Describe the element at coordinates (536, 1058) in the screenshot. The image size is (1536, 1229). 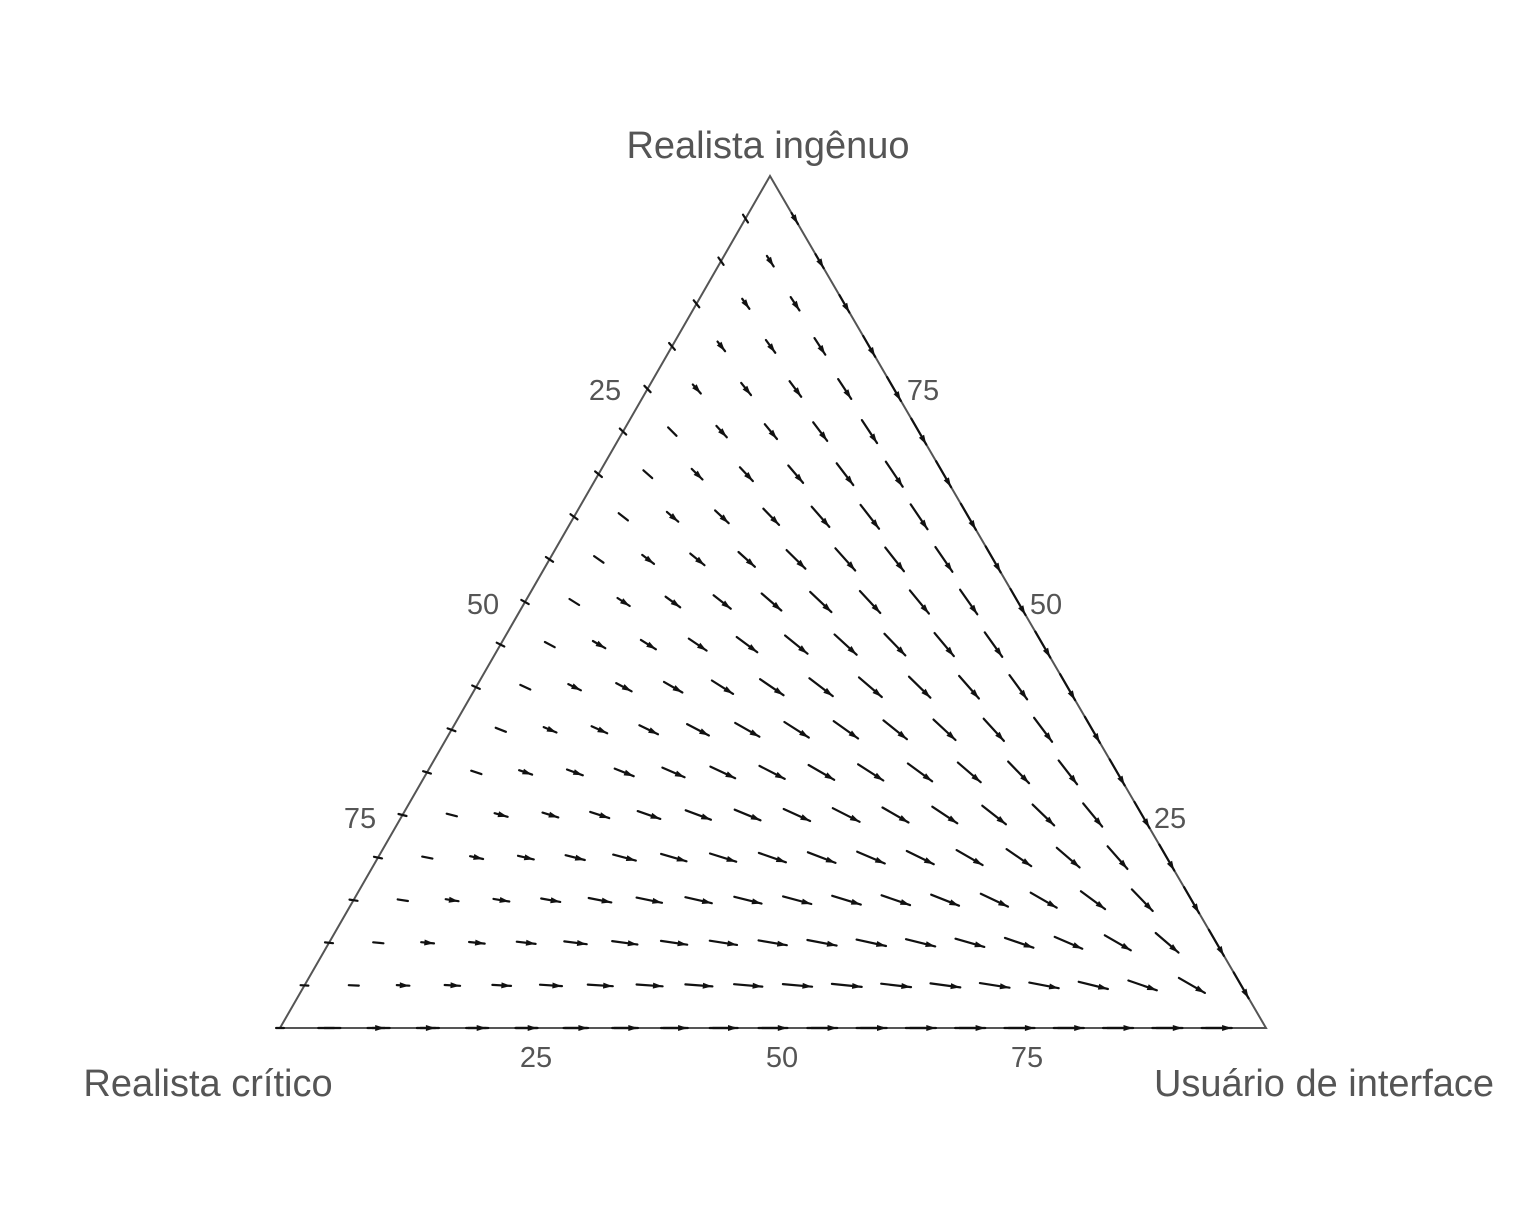
I see `tick-bottom-25: 25` at that location.